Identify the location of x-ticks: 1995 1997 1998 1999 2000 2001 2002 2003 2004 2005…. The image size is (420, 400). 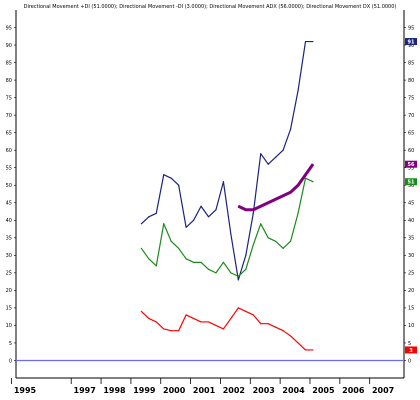
(202, 386).